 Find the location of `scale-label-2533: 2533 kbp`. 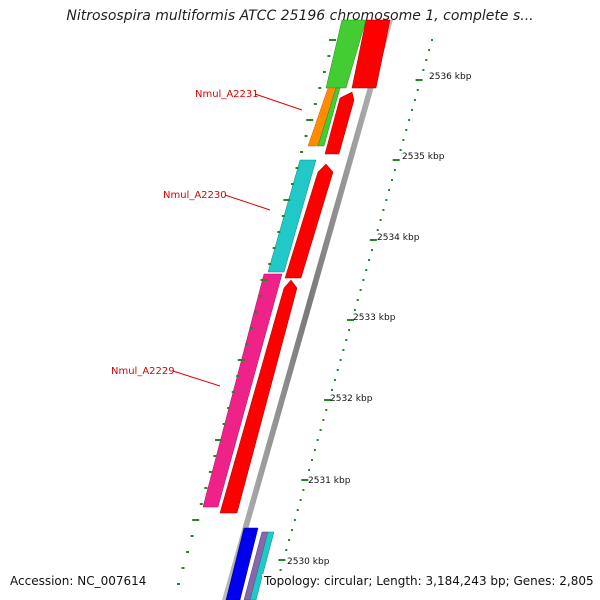

scale-label-2533: 2533 kbp is located at coordinates (374, 318).